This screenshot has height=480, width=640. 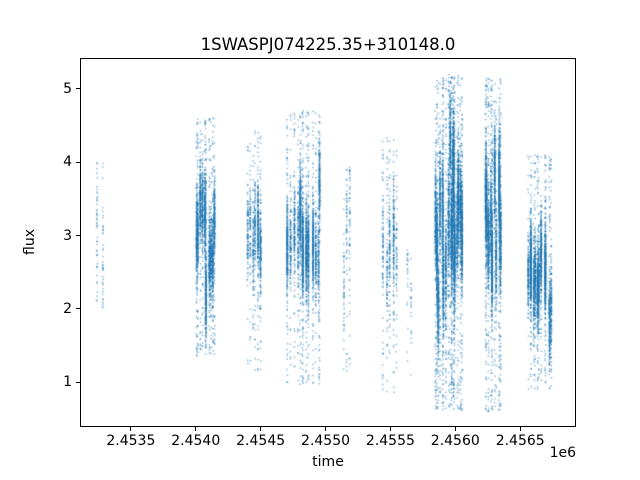 What do you see at coordinates (326, 441) in the screenshot?
I see `x-tick-label: 2.4550` at bounding box center [326, 441].